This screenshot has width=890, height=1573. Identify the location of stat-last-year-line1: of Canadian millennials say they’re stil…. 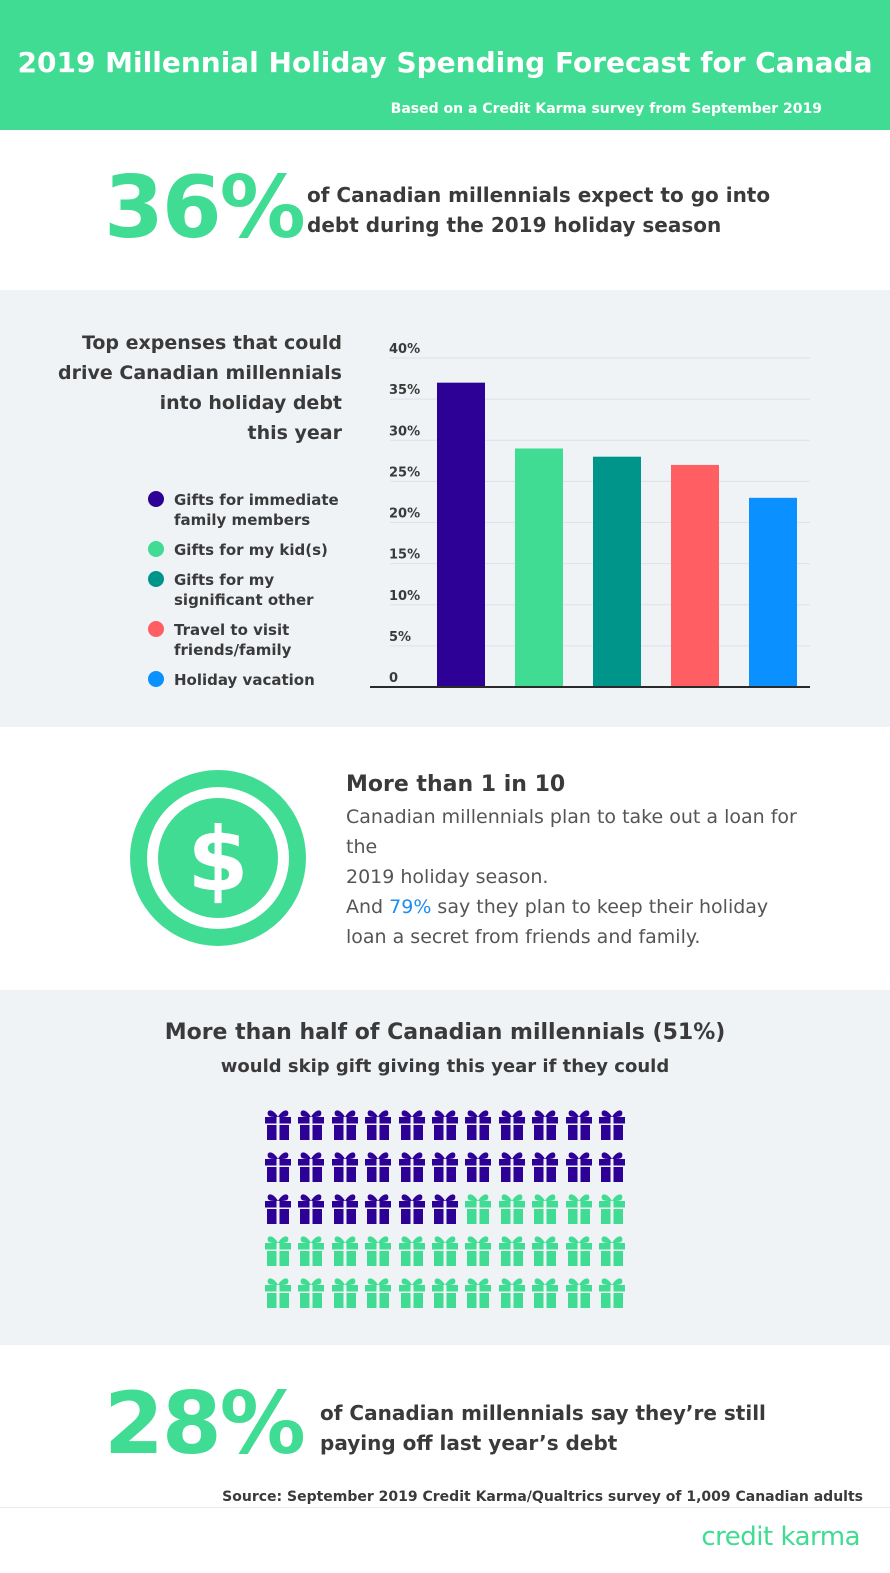
(543, 1413).